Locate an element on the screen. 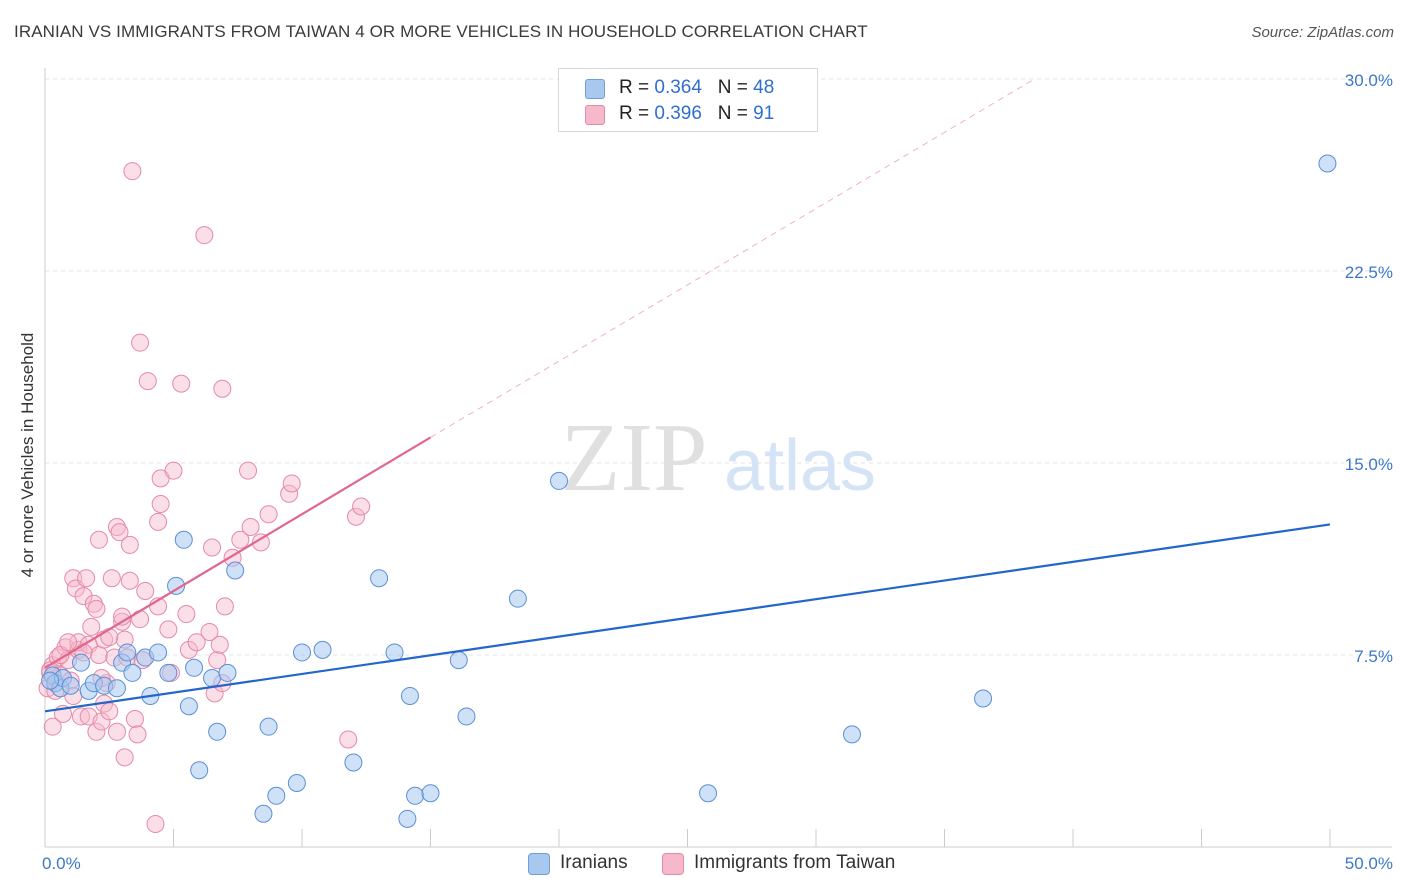 The image size is (1406, 892). bottom-legend-label-iranians: Iranians is located at coordinates (594, 862).